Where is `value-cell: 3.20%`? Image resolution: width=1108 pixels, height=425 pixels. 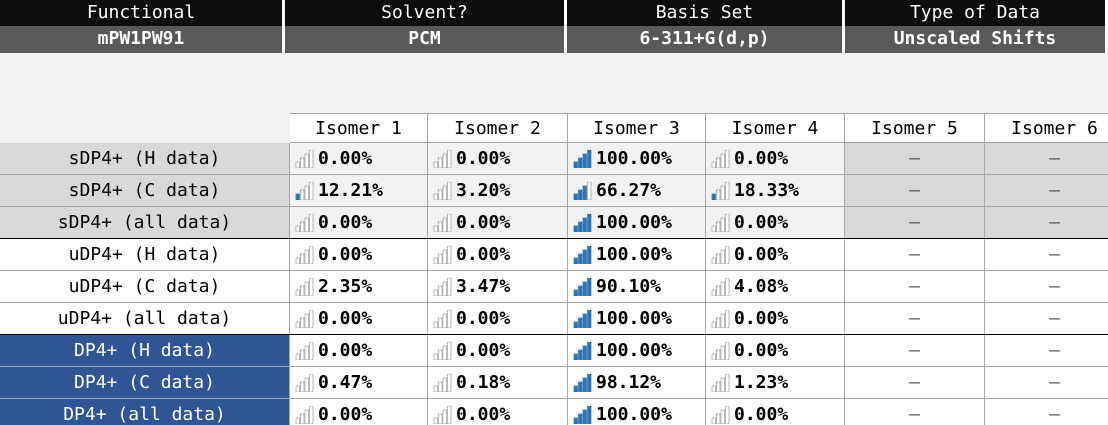 value-cell: 3.20% is located at coordinates (498, 191).